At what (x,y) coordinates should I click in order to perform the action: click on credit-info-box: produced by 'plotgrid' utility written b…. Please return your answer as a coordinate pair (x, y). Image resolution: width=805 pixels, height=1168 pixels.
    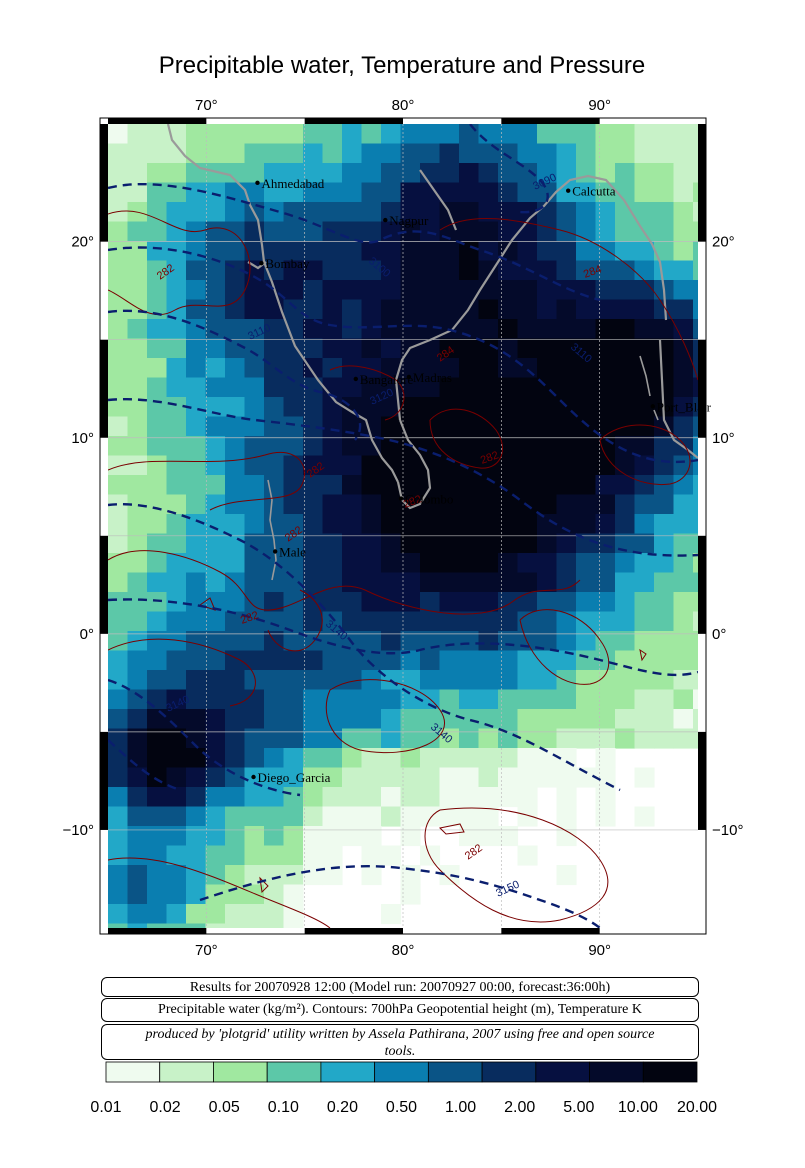
    Looking at the image, I should click on (400, 1042).